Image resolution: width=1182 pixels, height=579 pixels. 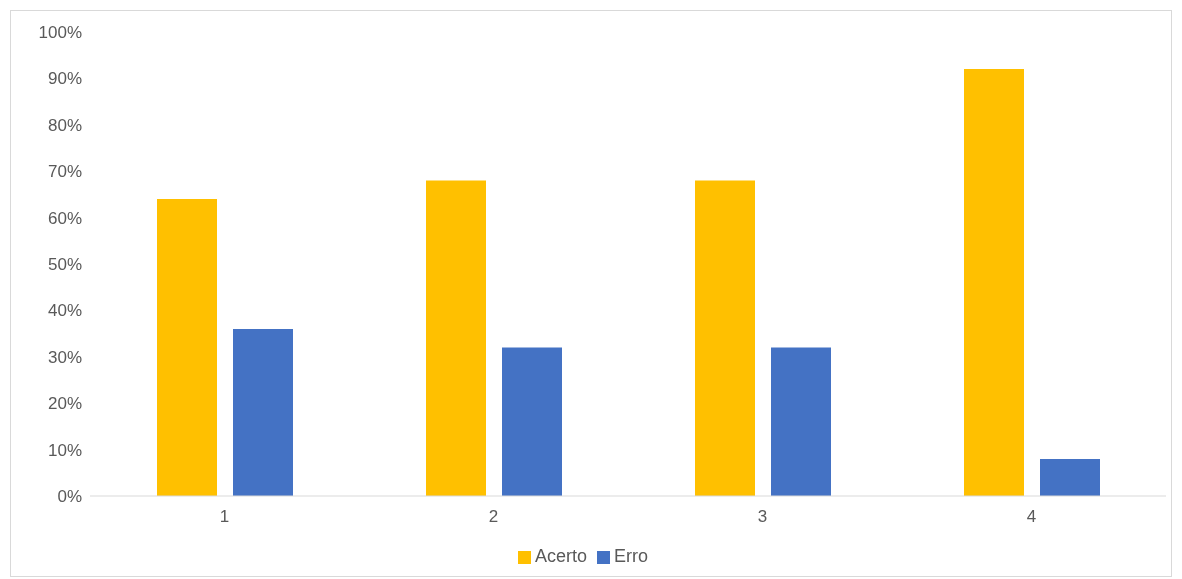 I want to click on legend-label: Erro, so click(x=631, y=556).